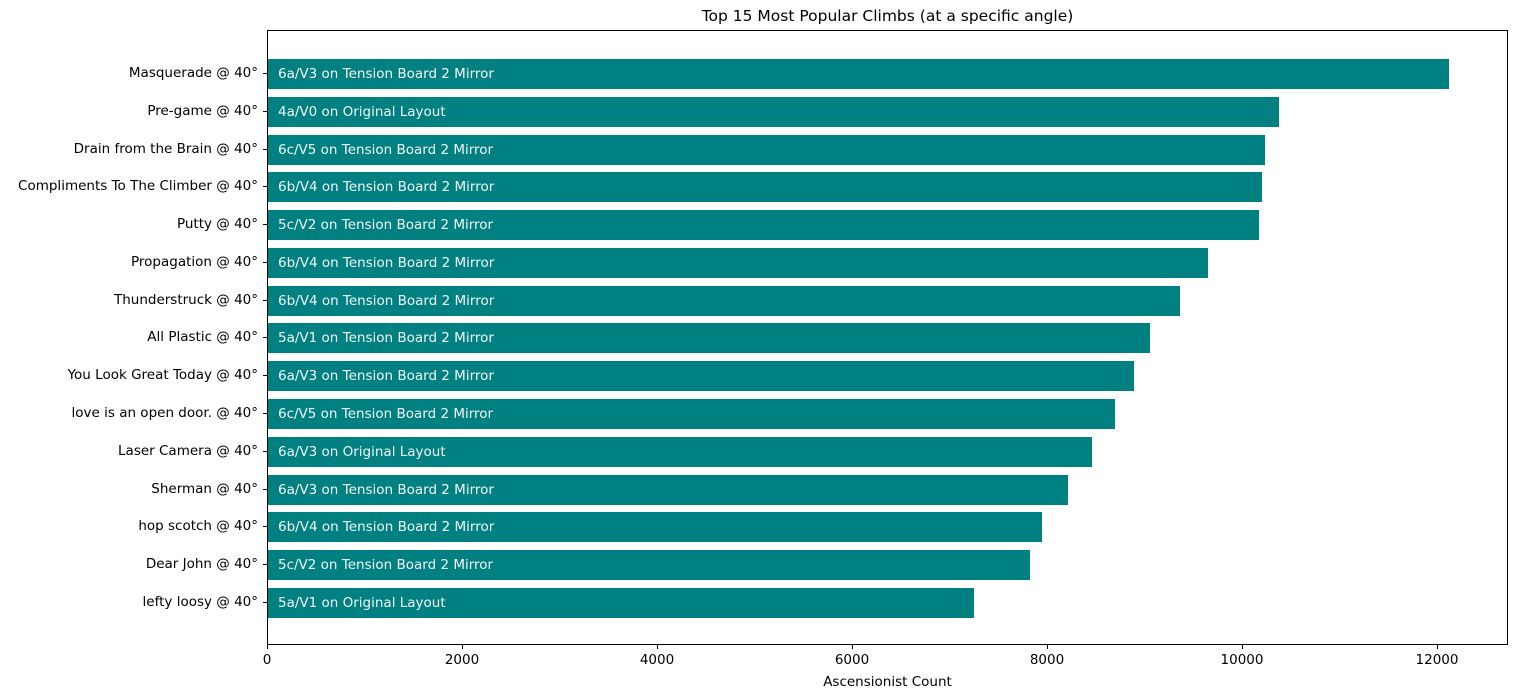 This screenshot has width=1516, height=699. What do you see at coordinates (462, 660) in the screenshot?
I see `x-tick-label: 2000` at bounding box center [462, 660].